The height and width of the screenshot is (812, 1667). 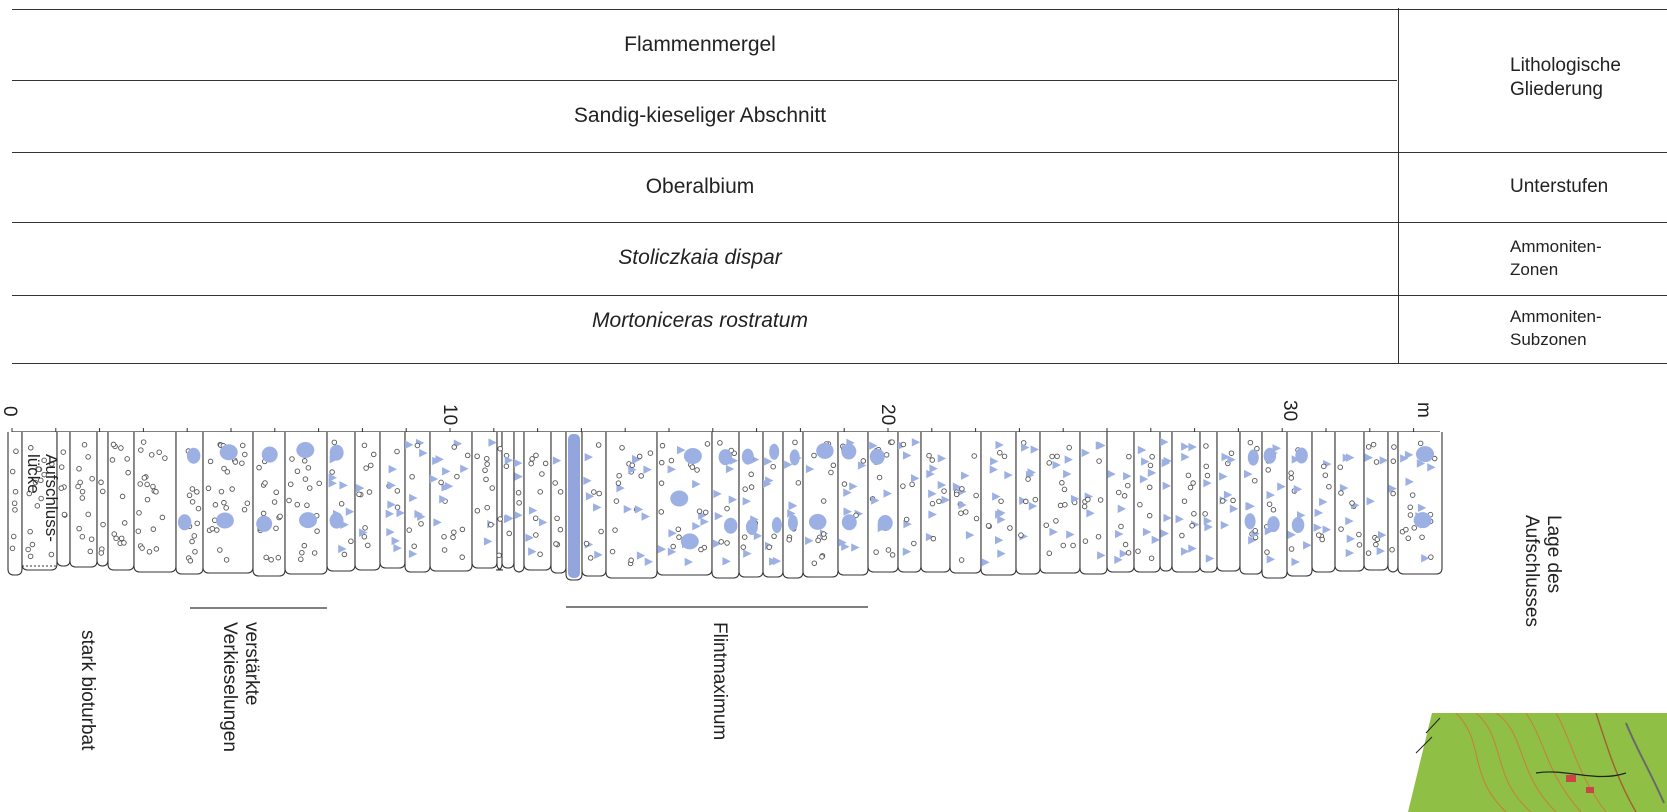 I want to click on bed, so click(x=102, y=499).